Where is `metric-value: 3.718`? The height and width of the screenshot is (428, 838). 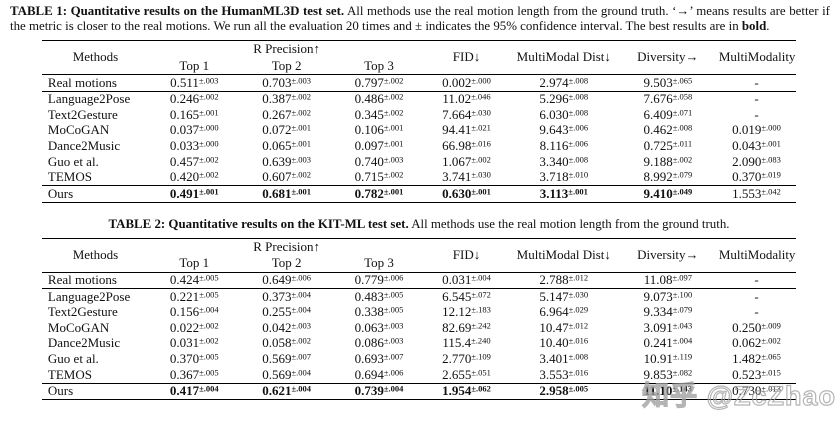
metric-value: 3.718 is located at coordinates (554, 177).